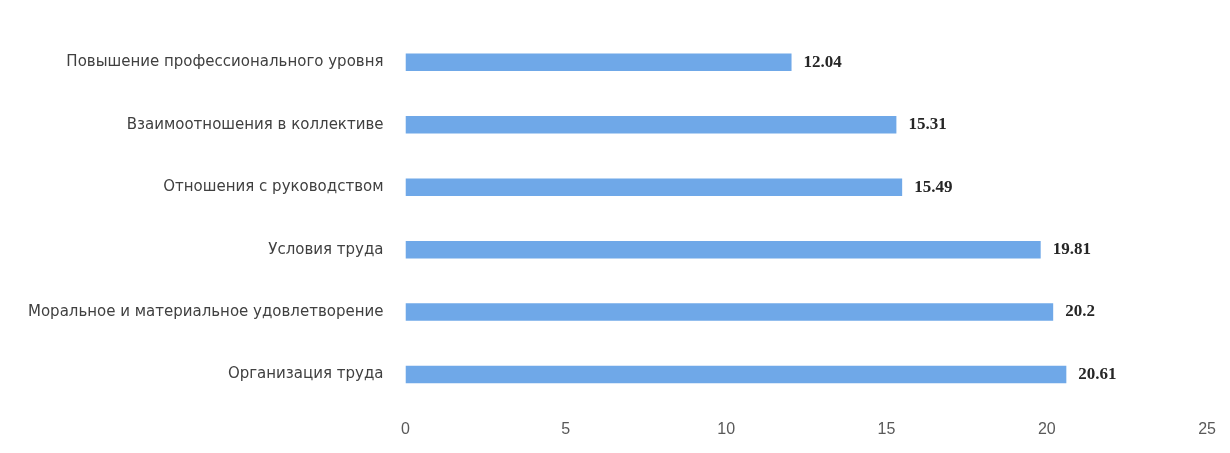  Describe the element at coordinates (933, 186) in the screenshot. I see `data-label: 15.49` at that location.